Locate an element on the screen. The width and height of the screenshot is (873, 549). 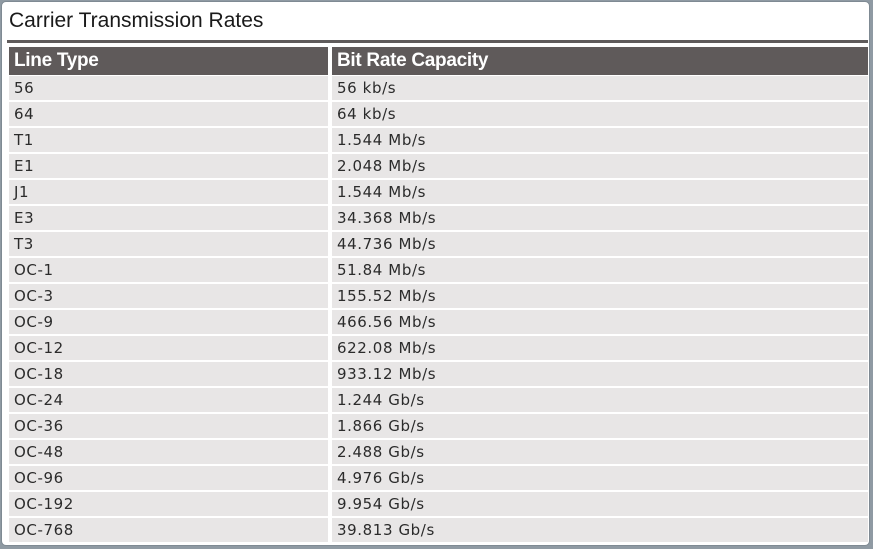
line-type-cell: OC-3 is located at coordinates (168, 296).